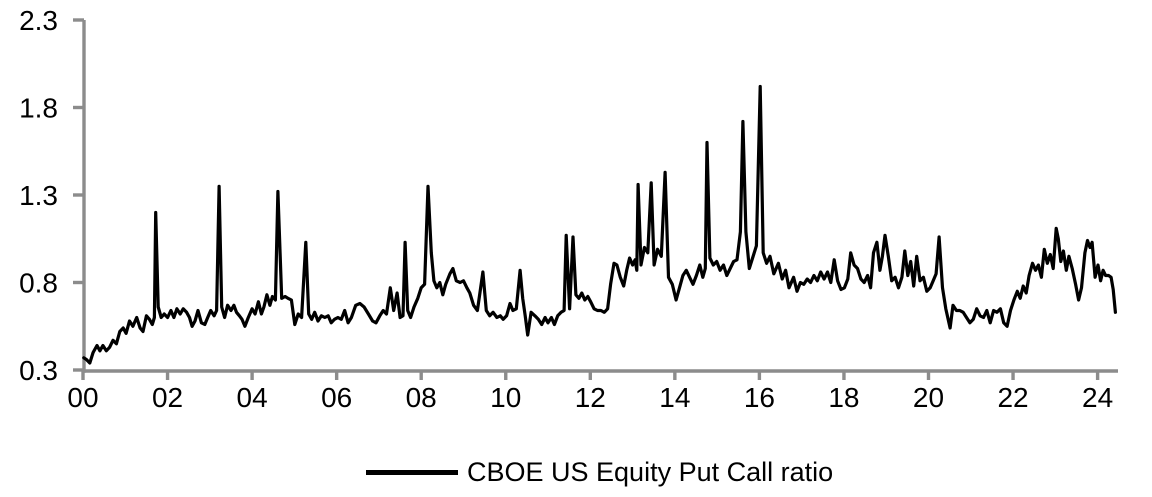 The image size is (1152, 497). Describe the element at coordinates (590, 397) in the screenshot. I see `x-tick-label: 12` at that location.